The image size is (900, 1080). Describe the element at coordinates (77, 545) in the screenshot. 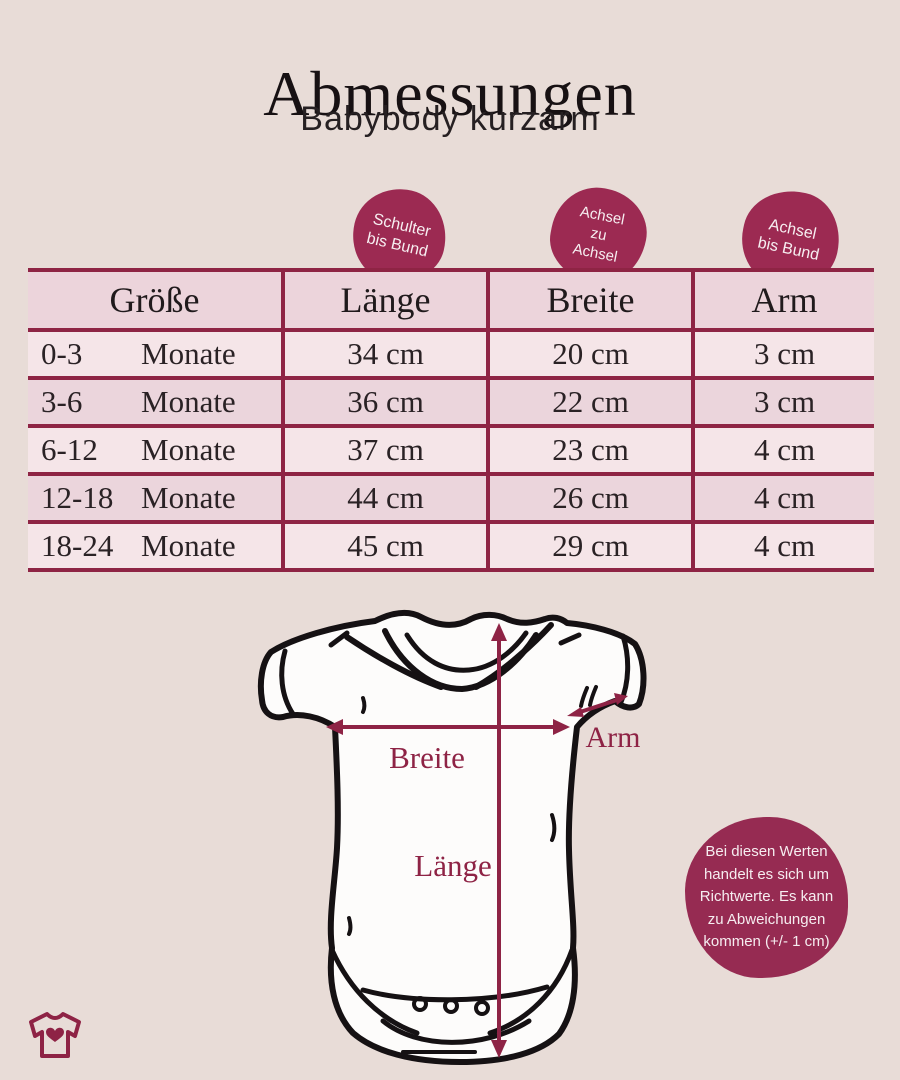

I see `size-range: 18-24` at that location.